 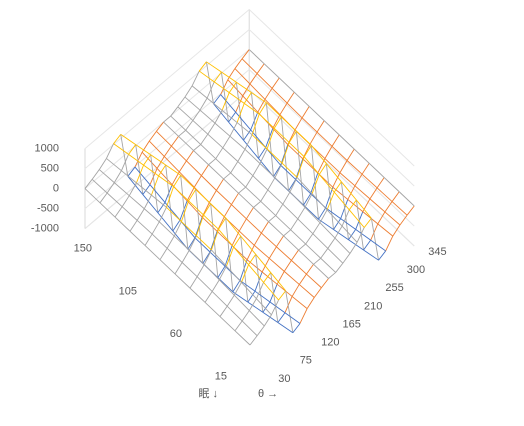 What do you see at coordinates (330, 343) in the screenshot?
I see `x-tick-label: 120` at bounding box center [330, 343].